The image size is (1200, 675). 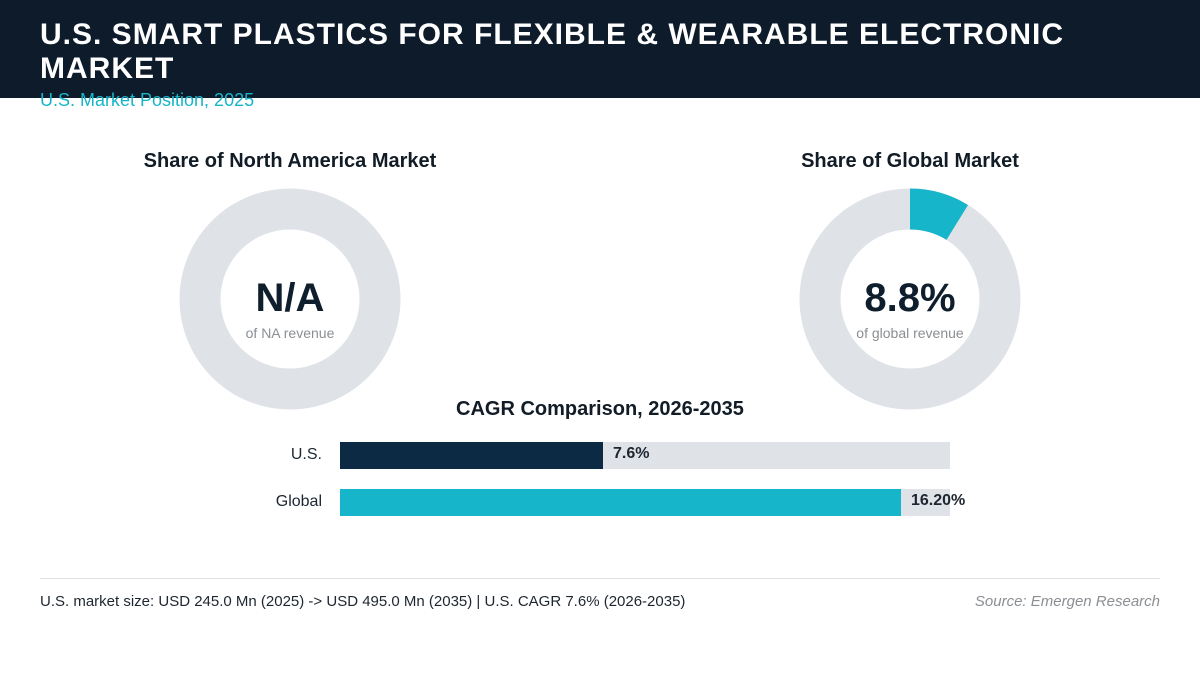 I want to click on bar-track-global, so click(x=645, y=502).